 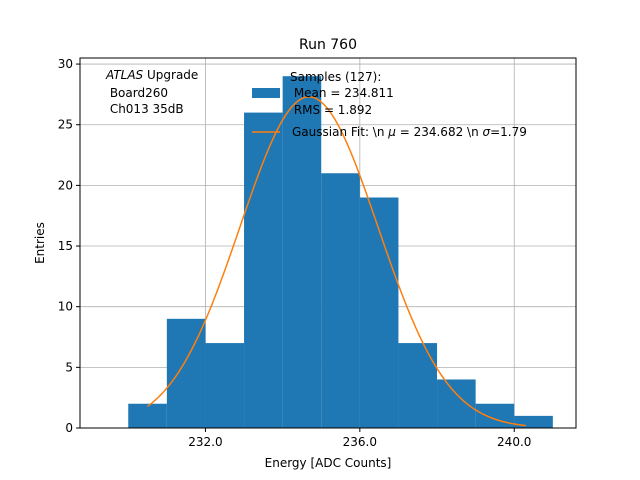 What do you see at coordinates (137, 93) in the screenshot?
I see `annotation-line-2: Board260` at bounding box center [137, 93].